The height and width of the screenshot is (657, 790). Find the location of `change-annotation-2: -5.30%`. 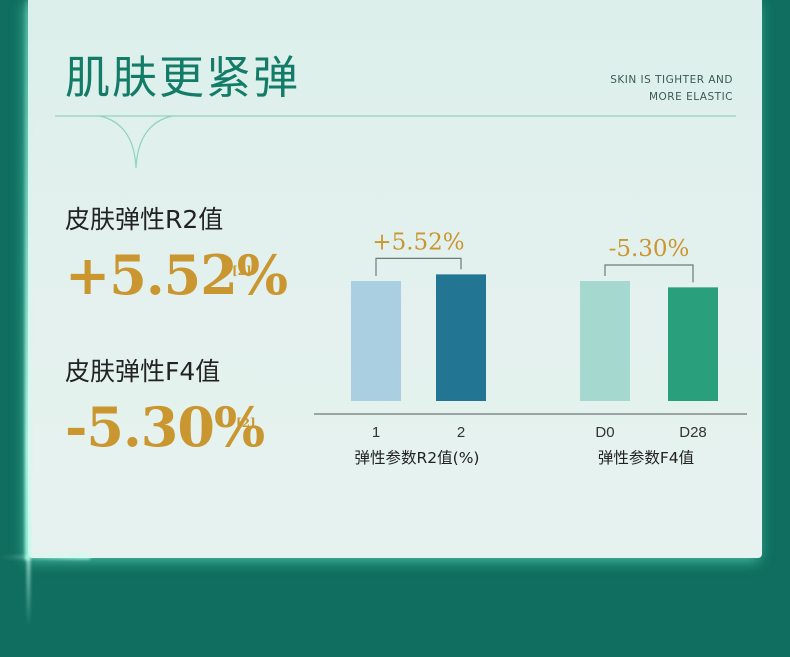

change-annotation-2: -5.30% is located at coordinates (649, 249).